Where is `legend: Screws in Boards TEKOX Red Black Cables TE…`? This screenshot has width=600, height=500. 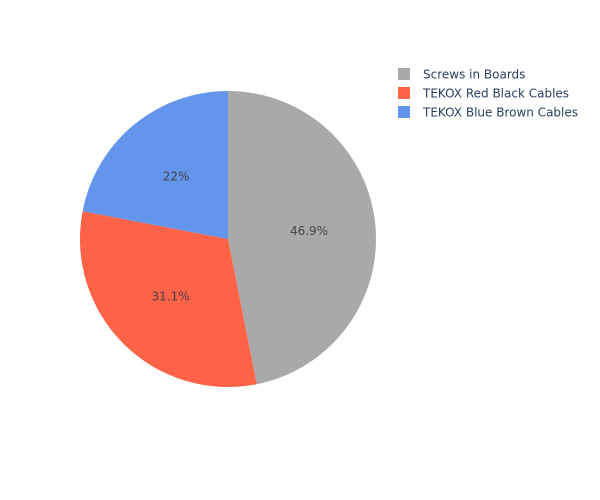
legend: Screws in Boards TEKOX Red Black Cables TE… is located at coordinates (488, 94).